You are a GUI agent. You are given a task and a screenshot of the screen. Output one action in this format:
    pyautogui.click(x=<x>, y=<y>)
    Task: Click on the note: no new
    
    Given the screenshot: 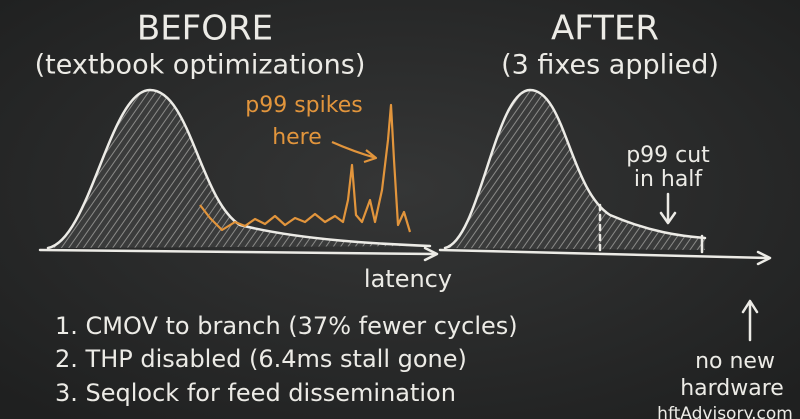 What is the action you would take?
    pyautogui.click(x=735, y=361)
    